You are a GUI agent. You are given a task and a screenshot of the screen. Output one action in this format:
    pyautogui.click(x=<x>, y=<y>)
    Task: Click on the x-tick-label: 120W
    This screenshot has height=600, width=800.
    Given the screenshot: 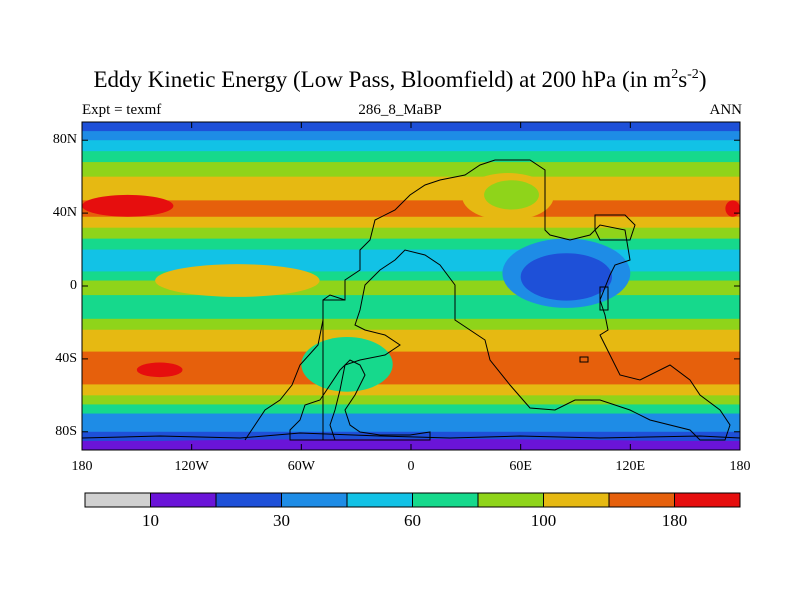 What is the action you would take?
    pyautogui.click(x=191, y=466)
    